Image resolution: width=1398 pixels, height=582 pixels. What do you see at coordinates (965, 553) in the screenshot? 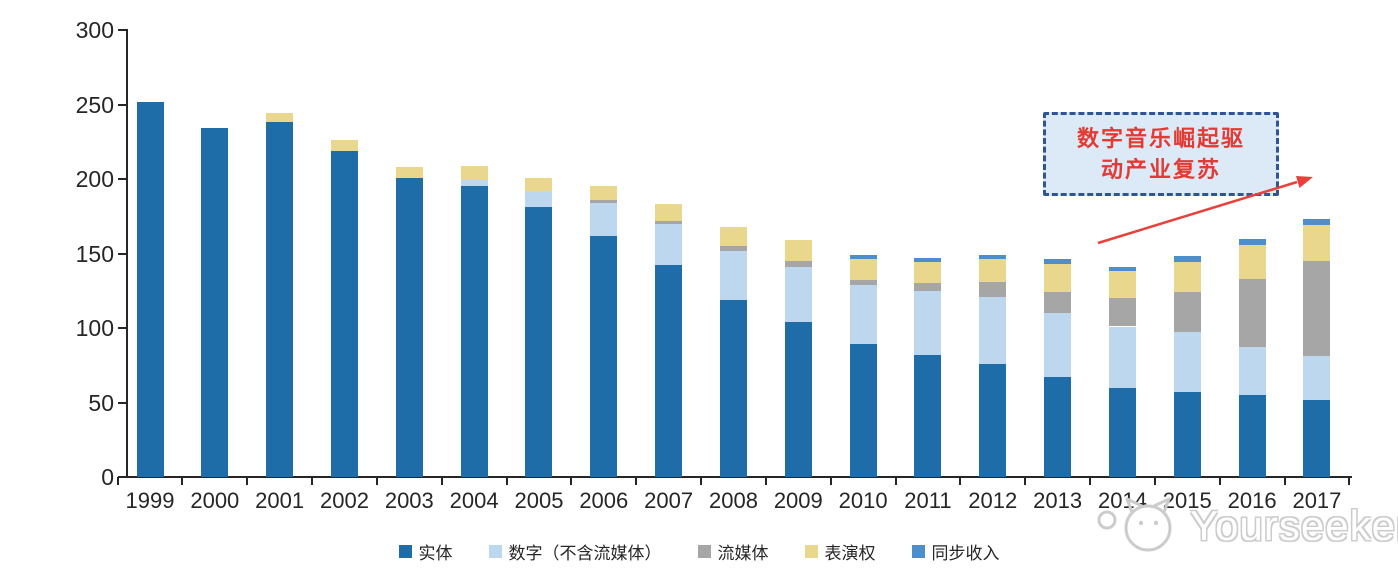
I see `legend-label: 同步收入` at bounding box center [965, 553].